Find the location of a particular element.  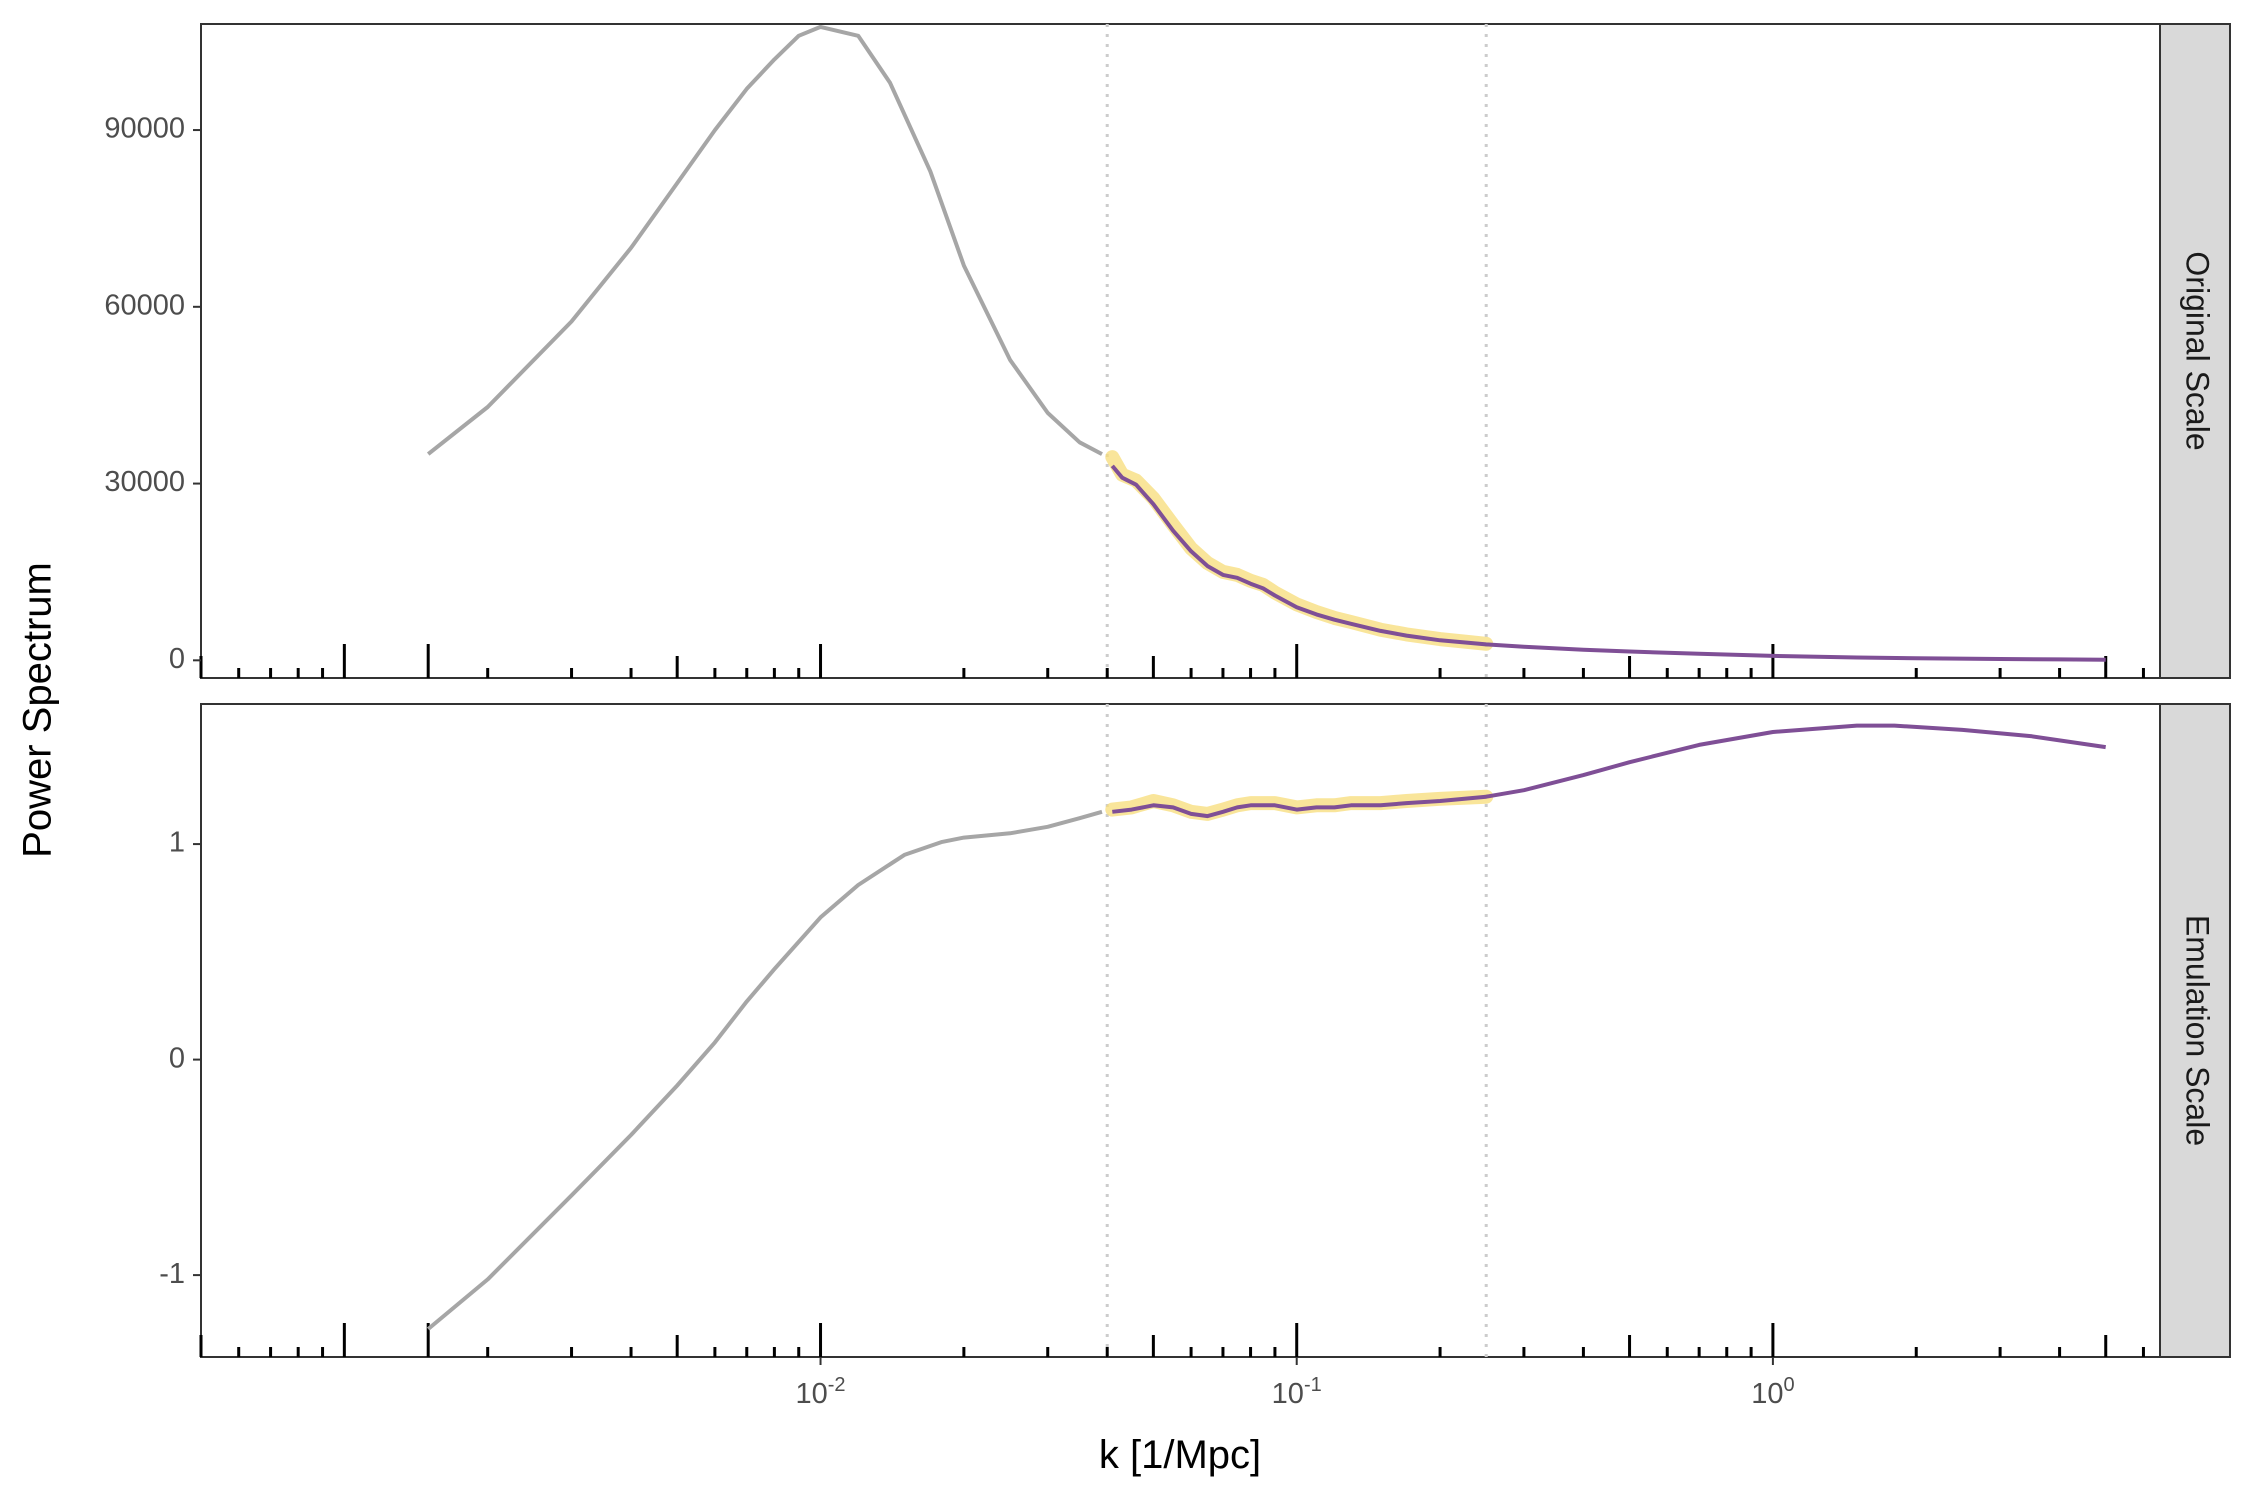

x-tick-label: 10⁰ is located at coordinates (1772, 1392).